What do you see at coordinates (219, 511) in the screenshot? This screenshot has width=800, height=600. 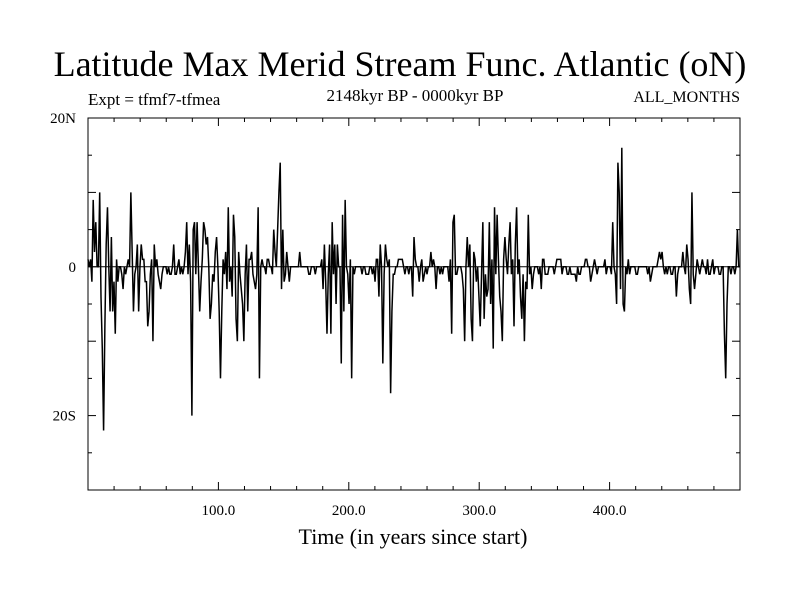 I see `x-tick-label: 100.0` at bounding box center [219, 511].